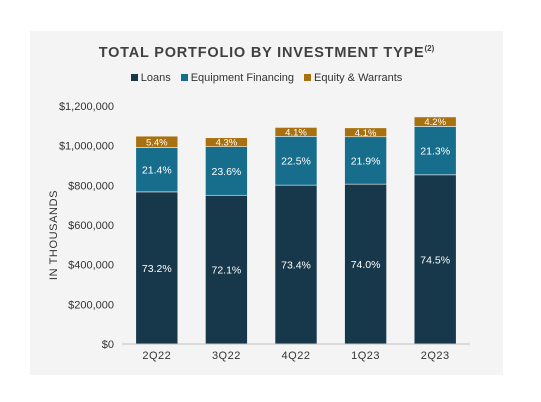 The image size is (541, 402). Describe the element at coordinates (296, 356) in the screenshot. I see `x-tick-label: 4Q22` at that location.